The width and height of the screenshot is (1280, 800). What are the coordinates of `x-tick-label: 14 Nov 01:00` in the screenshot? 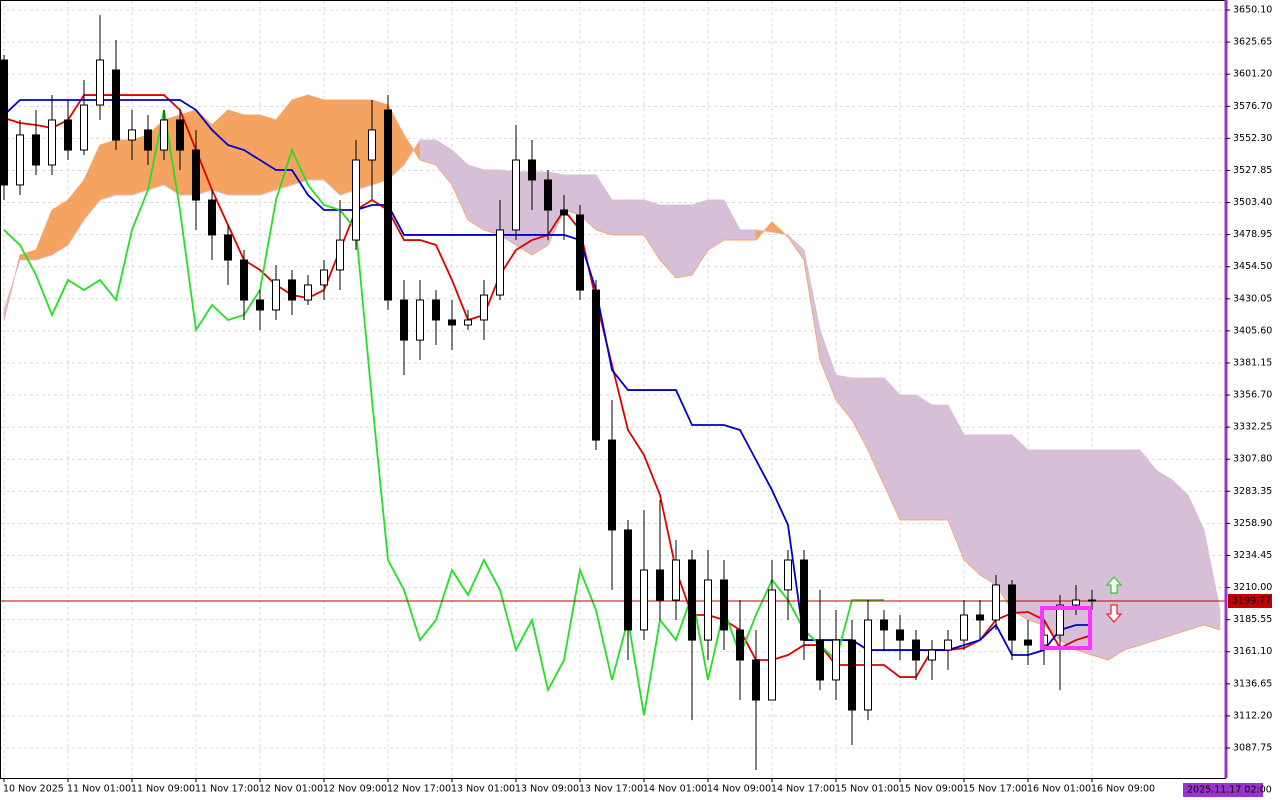 It's located at (675, 789).